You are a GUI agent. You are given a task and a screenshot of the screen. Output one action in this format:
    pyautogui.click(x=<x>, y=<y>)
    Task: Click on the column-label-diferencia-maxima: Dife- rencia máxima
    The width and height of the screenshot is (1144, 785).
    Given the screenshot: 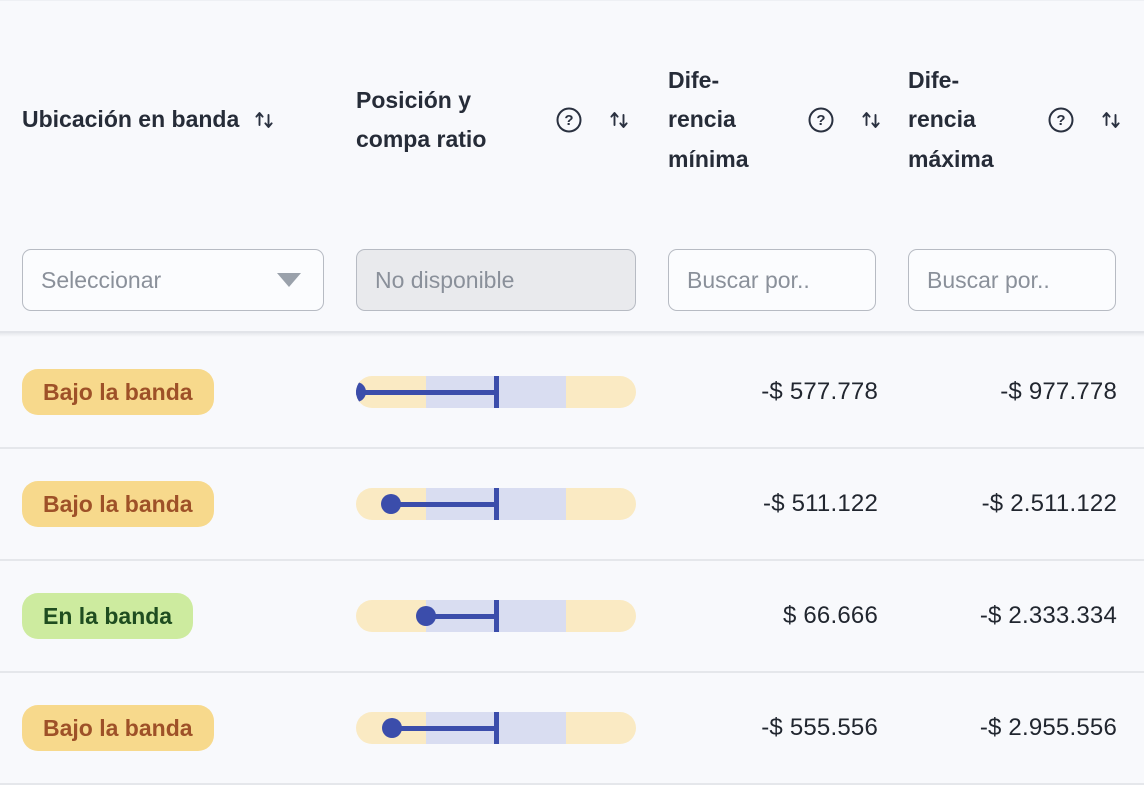 What is the action you would take?
    pyautogui.click(x=951, y=119)
    